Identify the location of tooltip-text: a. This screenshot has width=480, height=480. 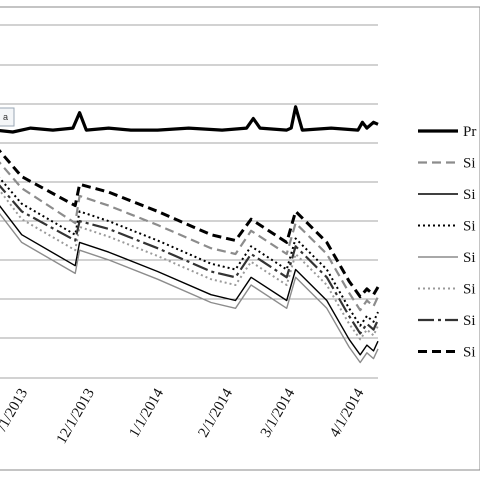
(5, 117).